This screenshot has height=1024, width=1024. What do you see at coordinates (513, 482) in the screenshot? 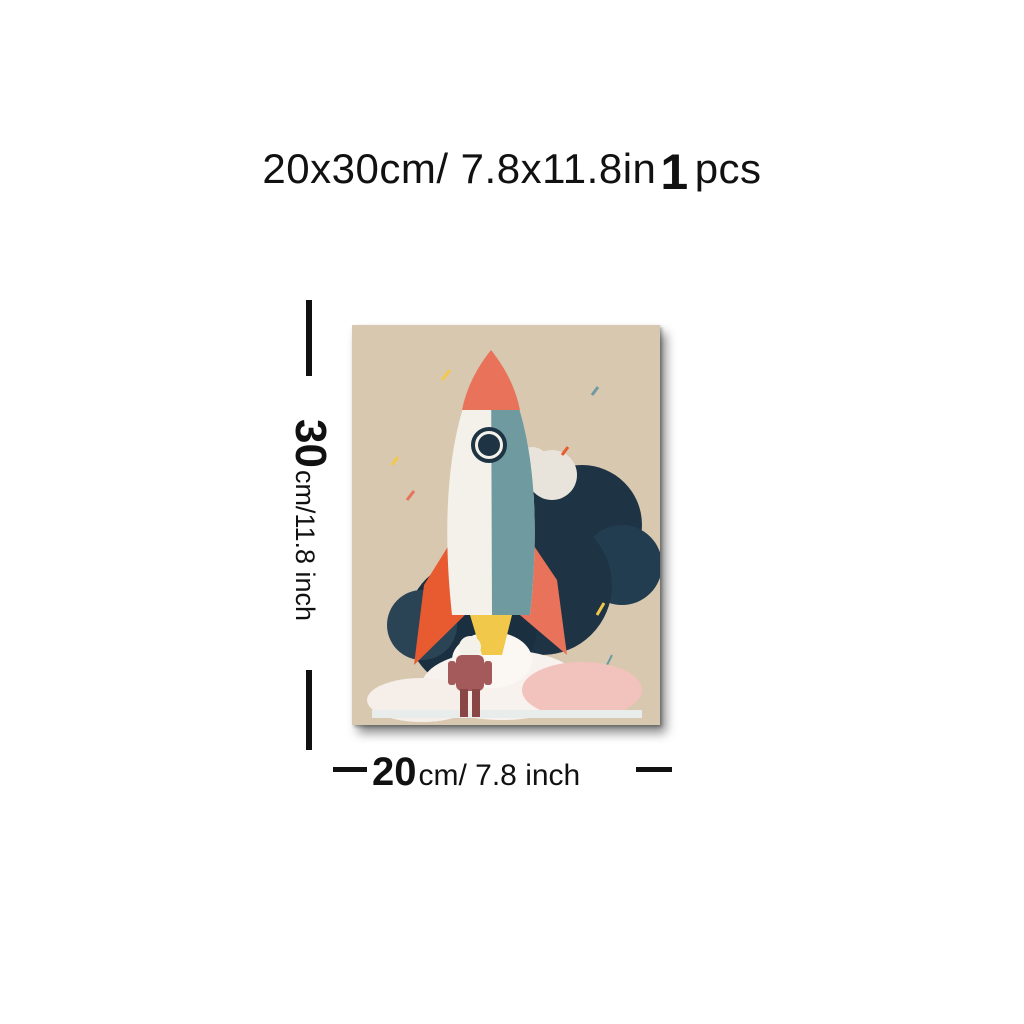
I see `rocket-body-shade` at bounding box center [513, 482].